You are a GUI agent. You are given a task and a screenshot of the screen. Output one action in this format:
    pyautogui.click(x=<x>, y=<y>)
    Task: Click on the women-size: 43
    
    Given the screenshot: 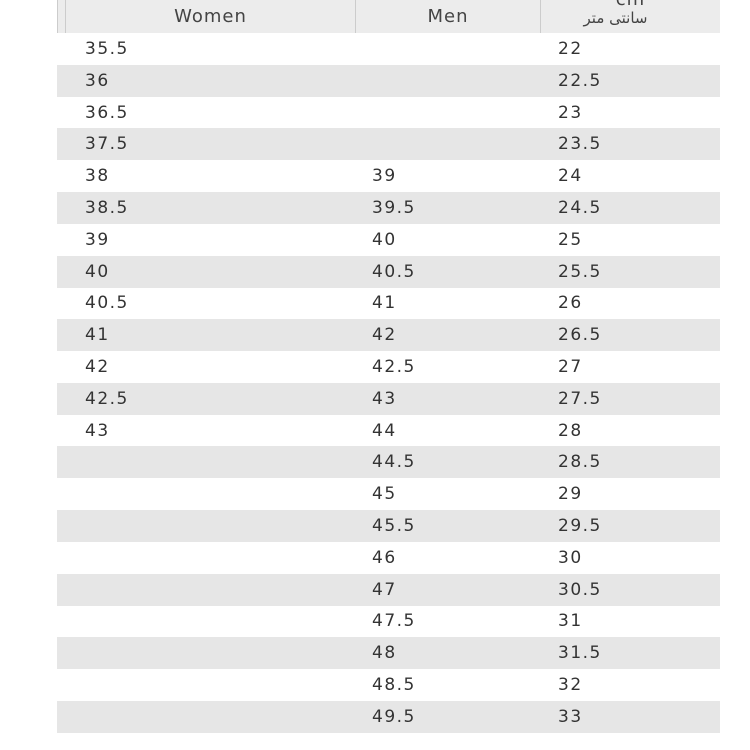 What is the action you would take?
    pyautogui.click(x=97, y=430)
    